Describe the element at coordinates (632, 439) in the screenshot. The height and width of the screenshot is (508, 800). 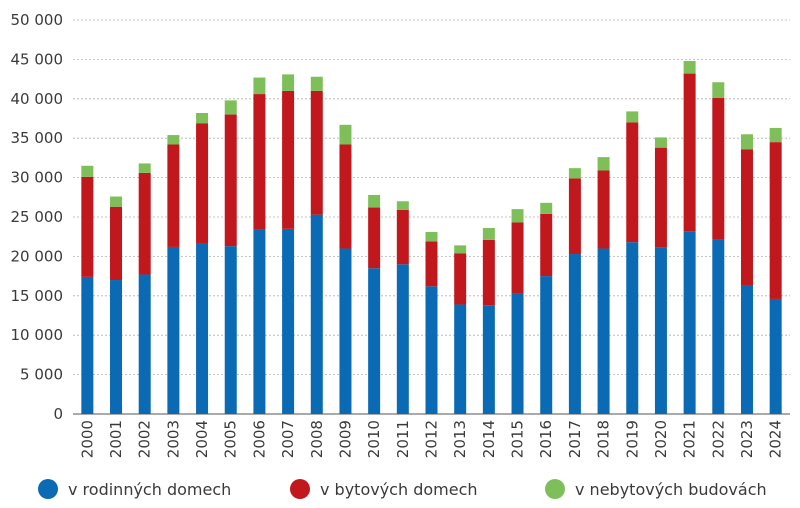
I see `x-tick-label: 2019` at that location.